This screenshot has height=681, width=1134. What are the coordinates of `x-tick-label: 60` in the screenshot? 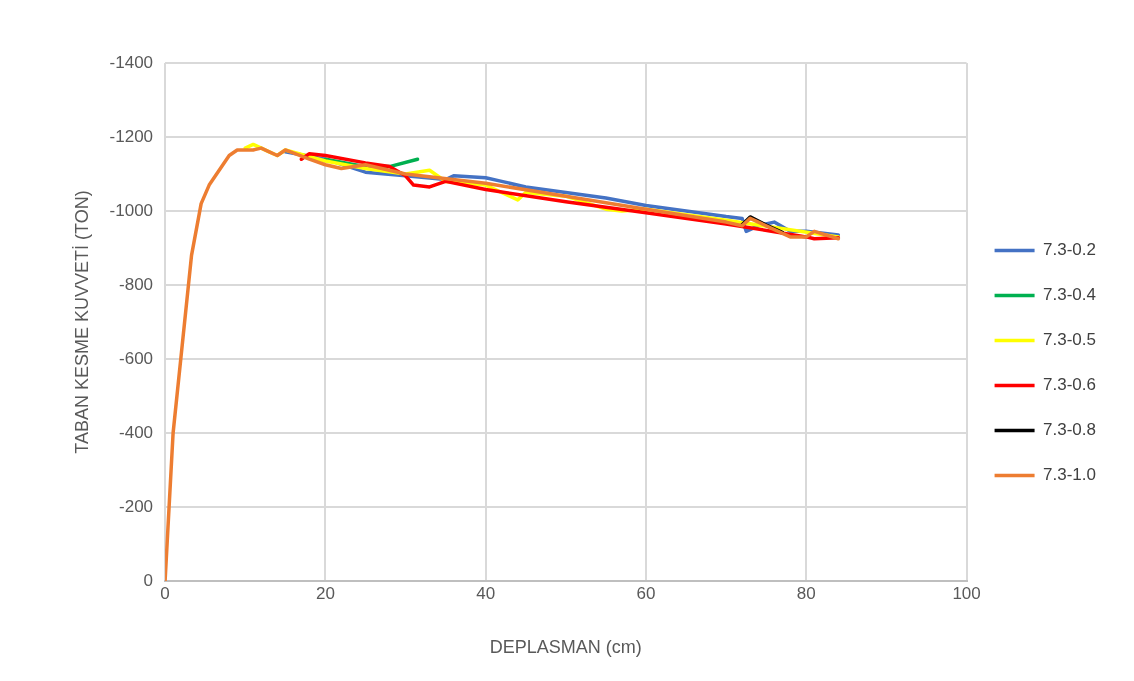 It's located at (646, 593).